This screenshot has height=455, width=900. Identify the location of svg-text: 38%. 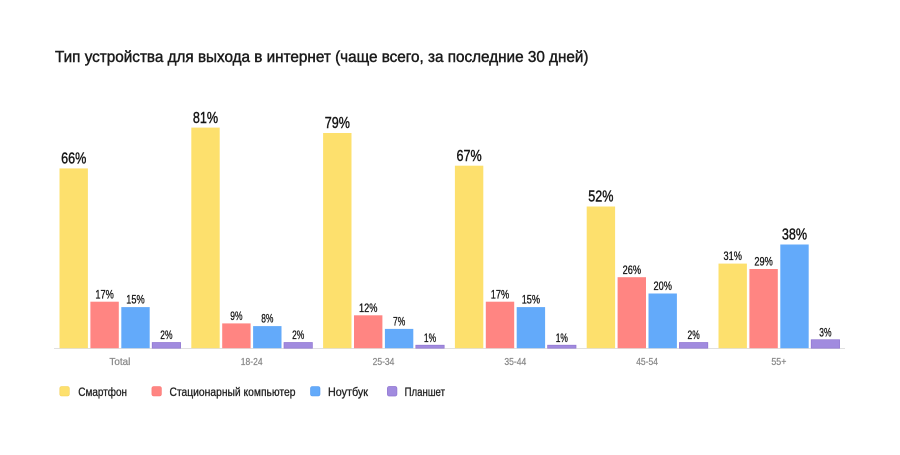
(795, 235).